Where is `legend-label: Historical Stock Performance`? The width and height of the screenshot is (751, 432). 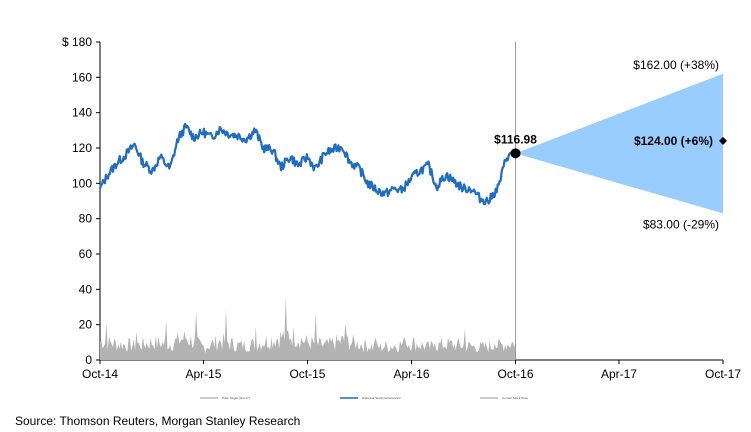 legend-label: Historical Stock Performance is located at coordinates (381, 398).